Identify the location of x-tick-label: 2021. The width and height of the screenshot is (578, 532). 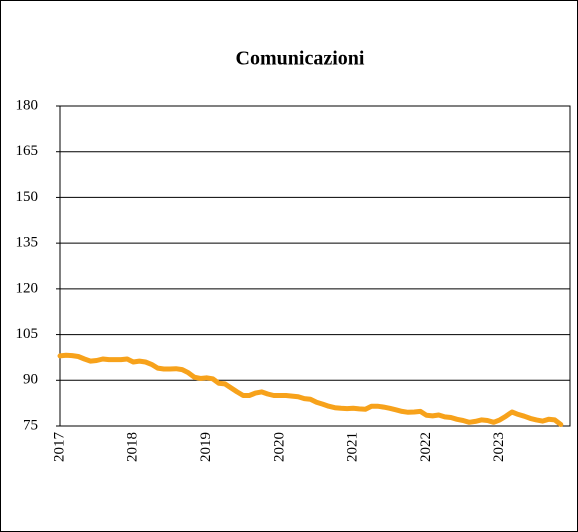
(353, 447).